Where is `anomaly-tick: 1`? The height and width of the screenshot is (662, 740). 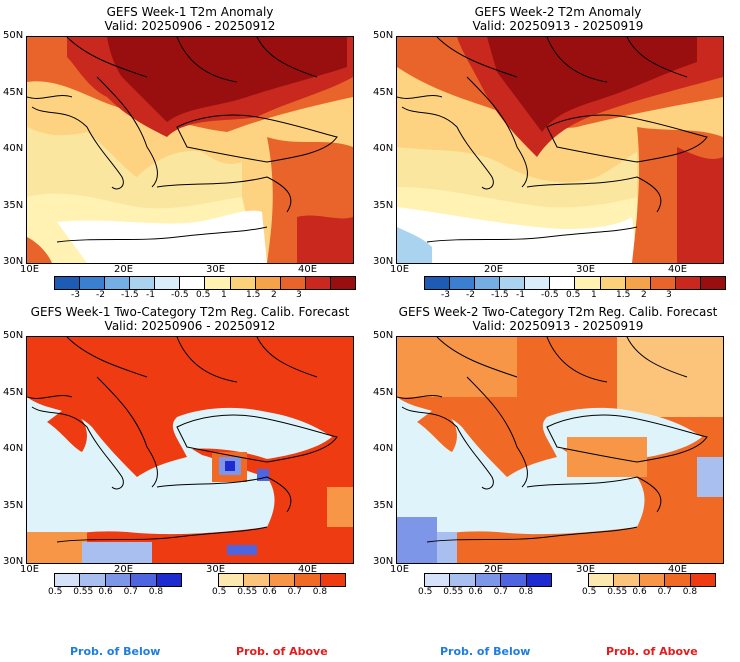
anomaly-tick: 1 is located at coordinates (224, 295).